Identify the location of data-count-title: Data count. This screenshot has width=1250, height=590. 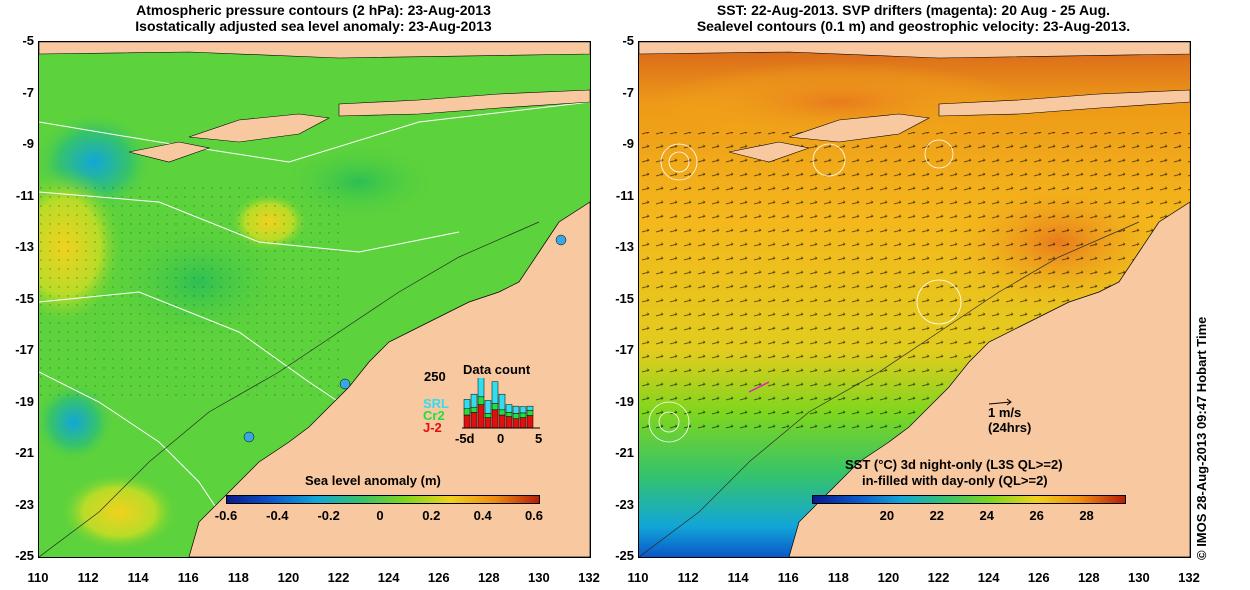
(497, 369).